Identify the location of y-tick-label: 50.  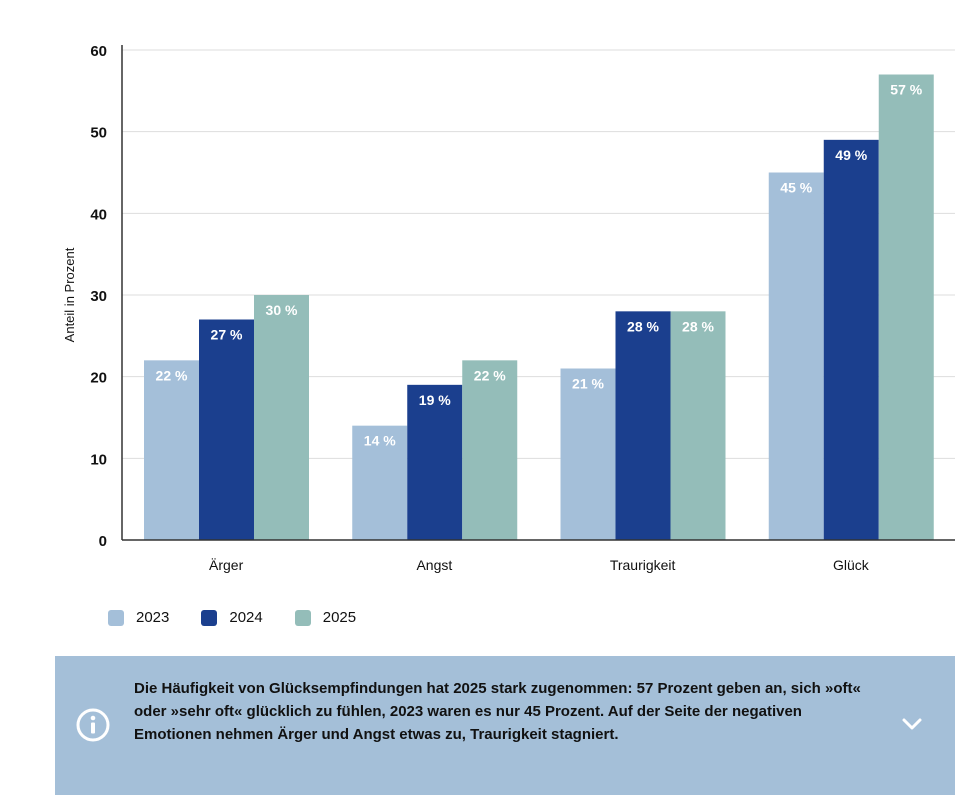
(98, 133).